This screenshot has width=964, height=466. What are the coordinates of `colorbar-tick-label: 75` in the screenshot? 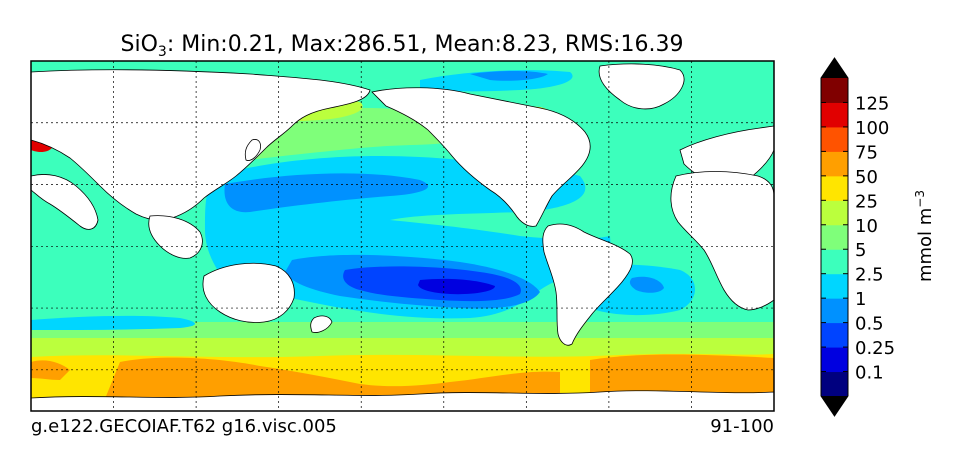 It's located at (866, 152).